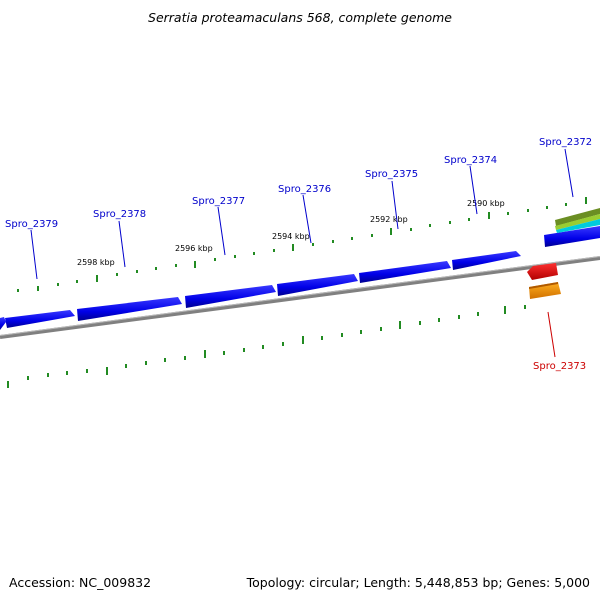 The image size is (600, 600). What do you see at coordinates (578, 226) in the screenshot?
I see `feature-band-cyan` at bounding box center [578, 226].